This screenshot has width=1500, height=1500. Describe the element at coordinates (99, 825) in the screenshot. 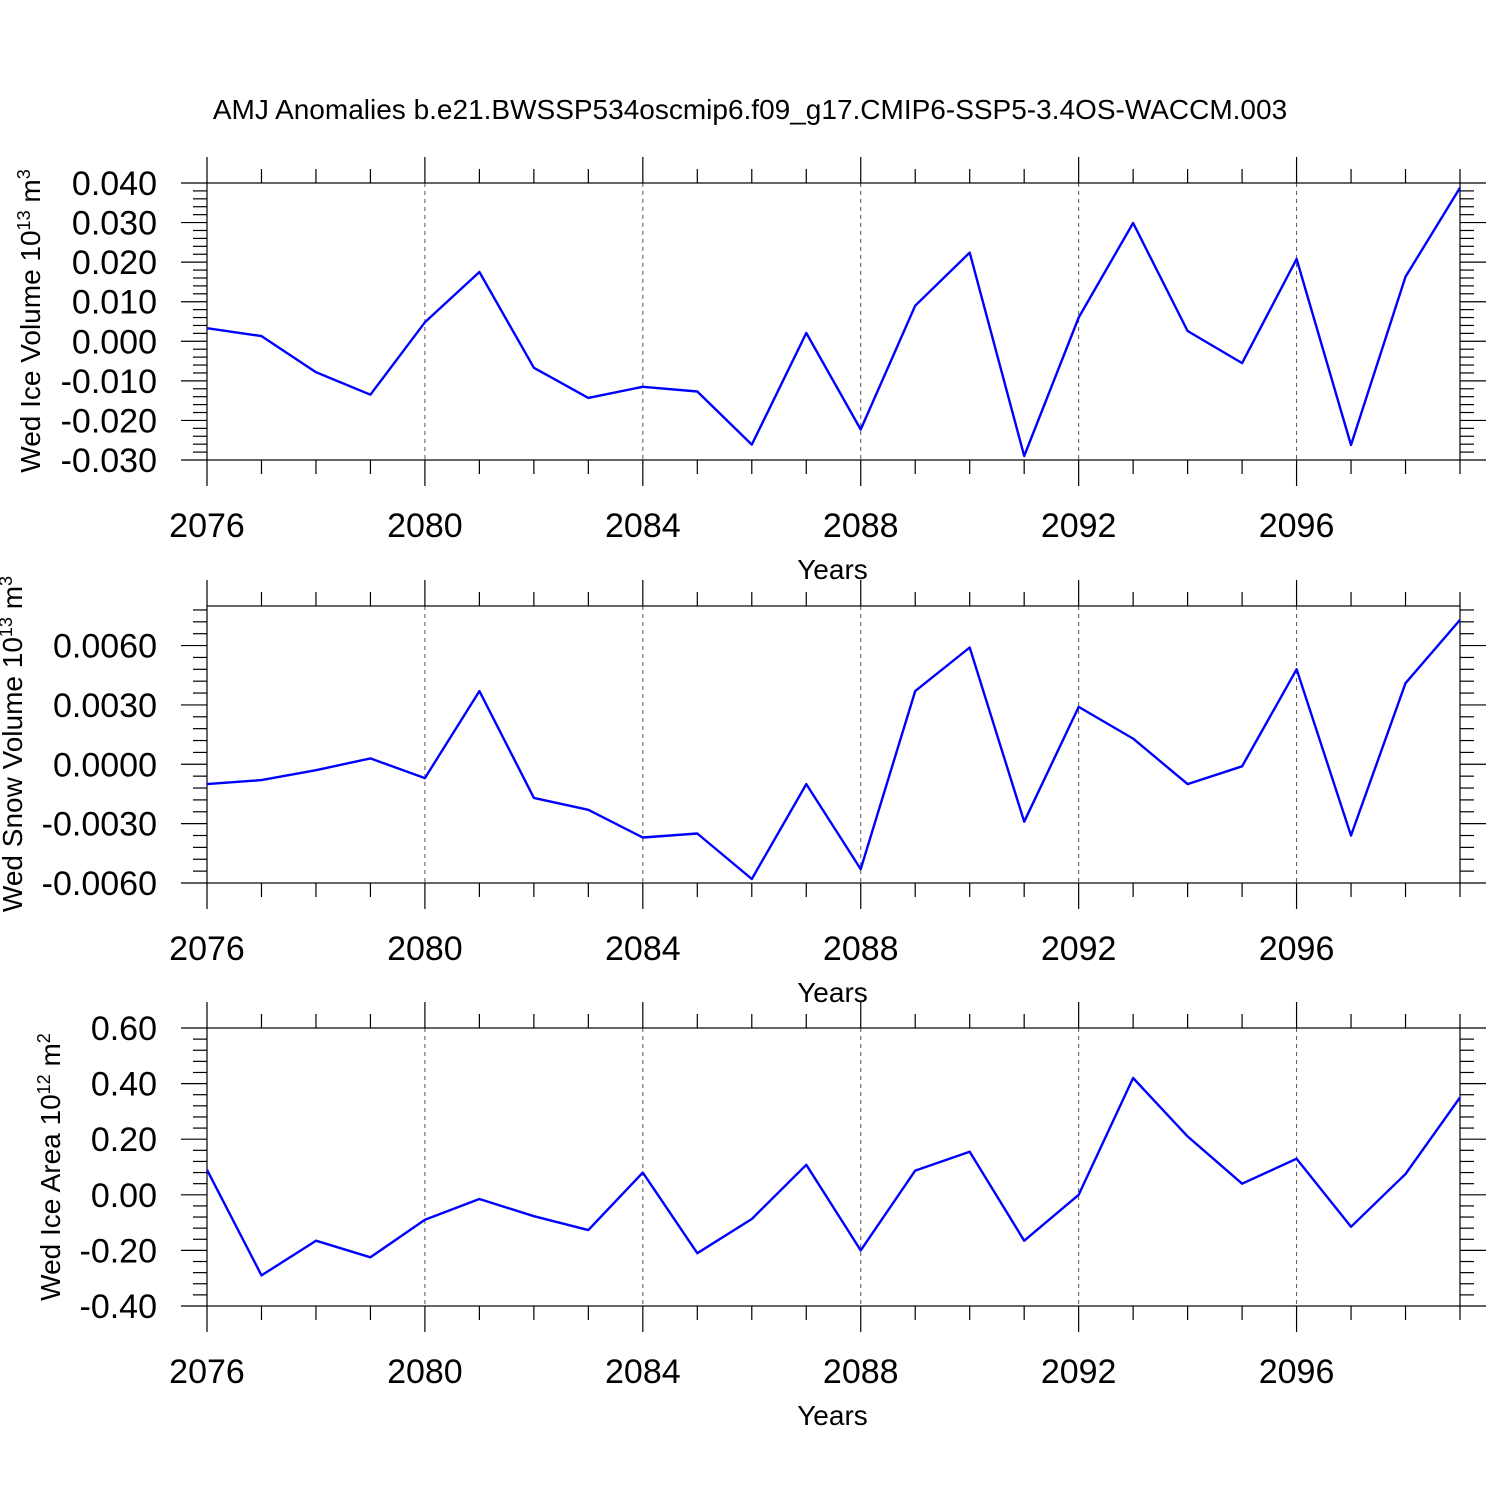

I see `snow-volume-y-tick-label: -0.0030` at that location.